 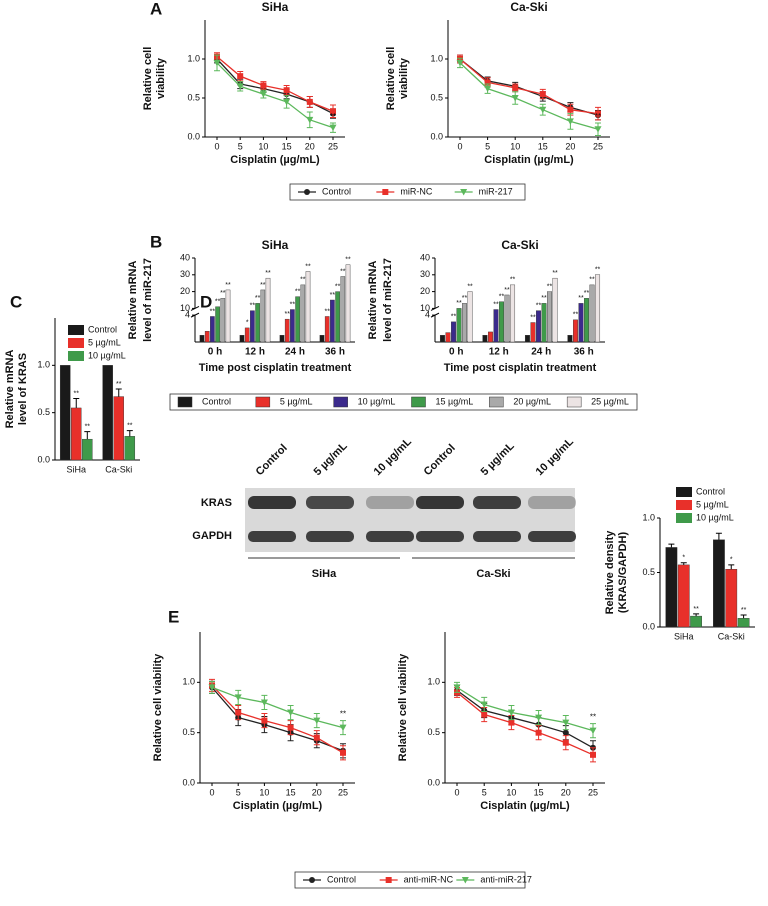 What do you see at coordinates (712, 504) in the screenshot?
I see `legend-label: 5 µg/mL` at bounding box center [712, 504].